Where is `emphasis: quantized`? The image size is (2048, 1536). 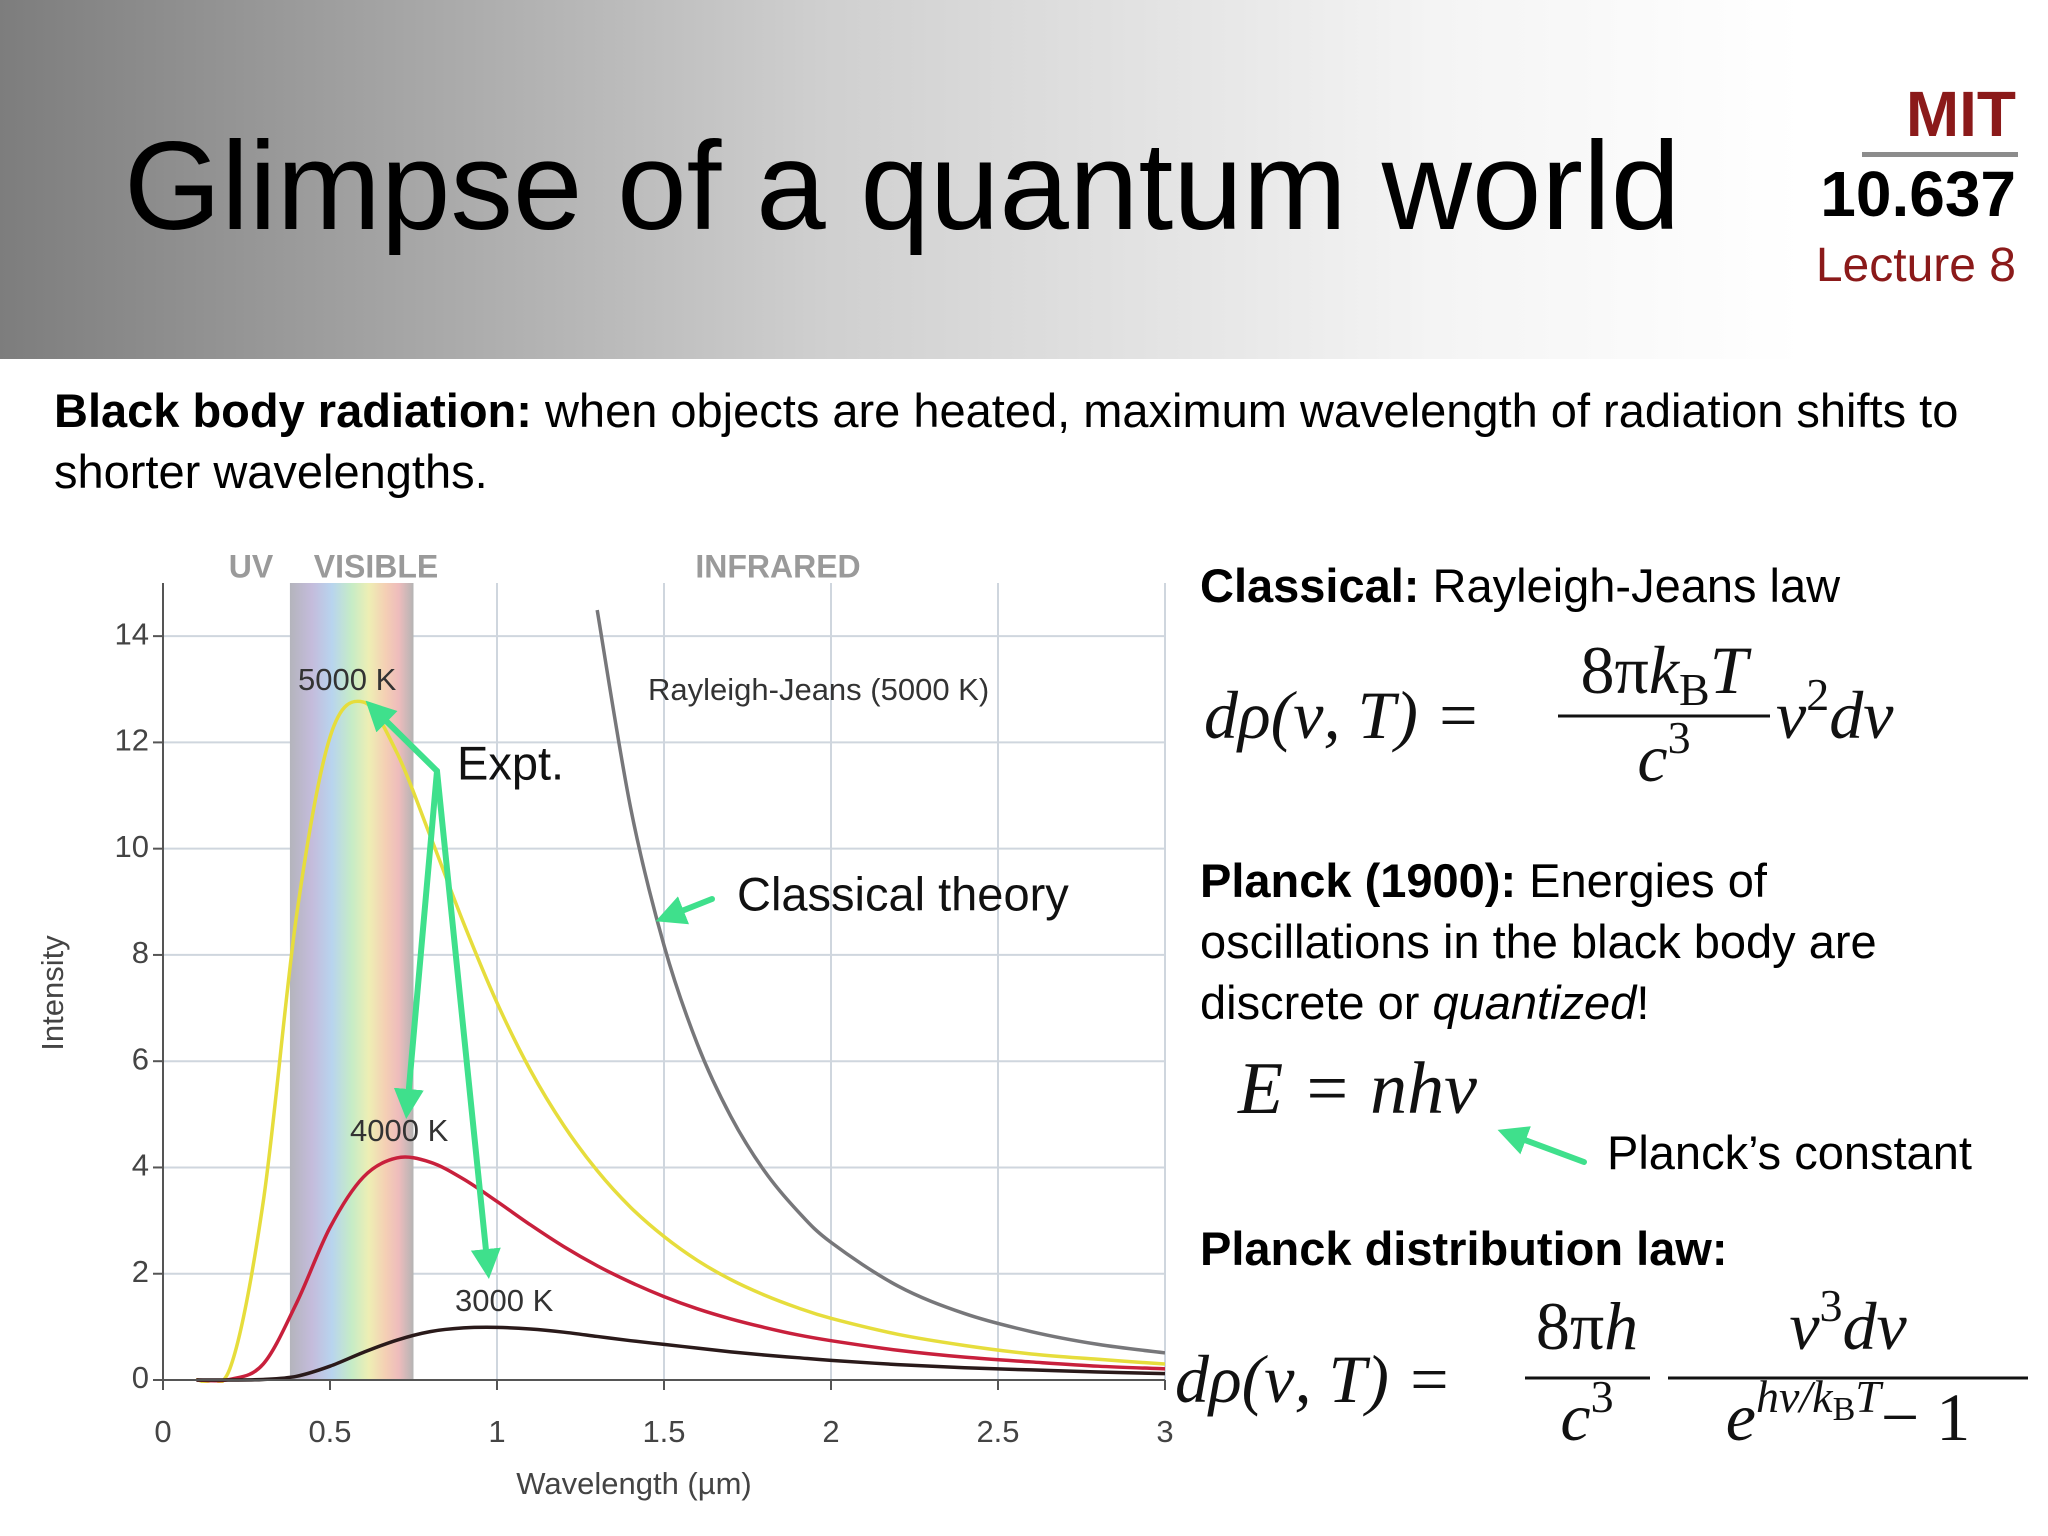
emphasis: quantized is located at coordinates (1534, 1002).